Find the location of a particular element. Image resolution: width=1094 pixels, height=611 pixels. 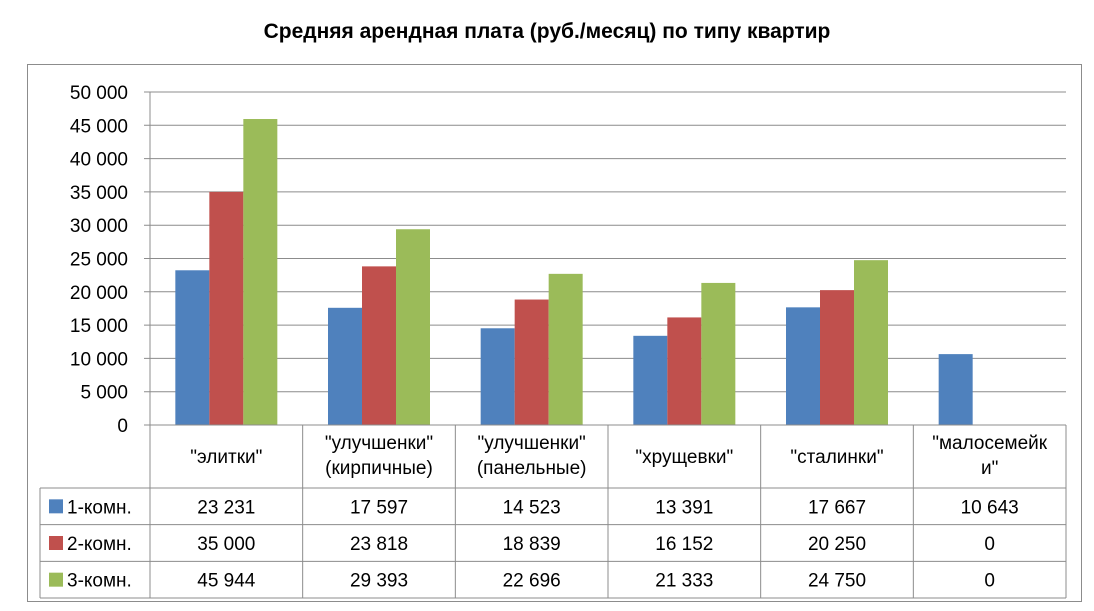

category-label: "хрущевки" is located at coordinates (684, 457).